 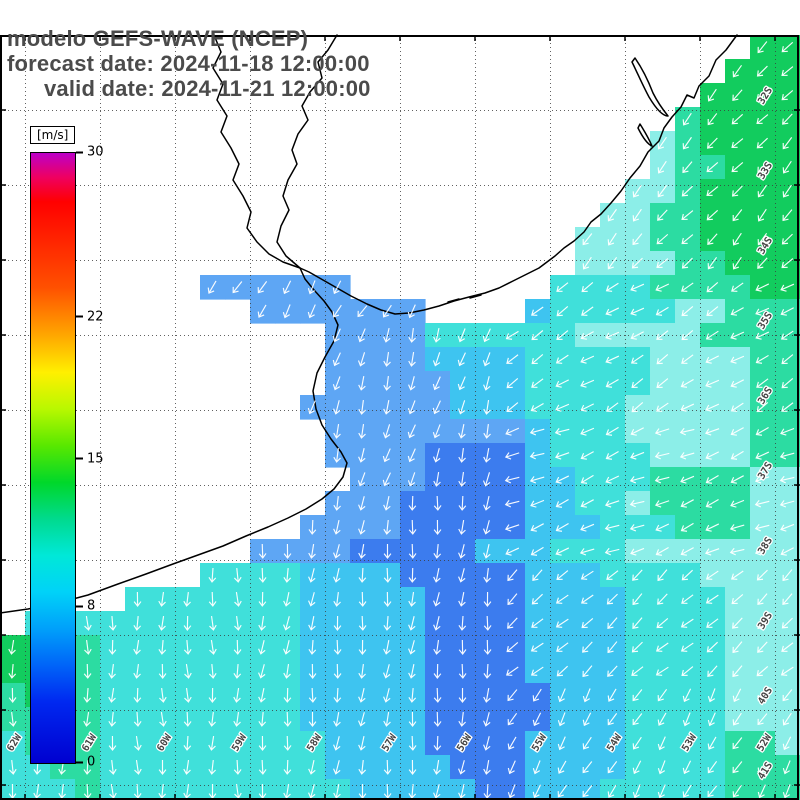 I want to click on colorbar: [m/s] 30 22 15 8 0, so click(x=88, y=448).